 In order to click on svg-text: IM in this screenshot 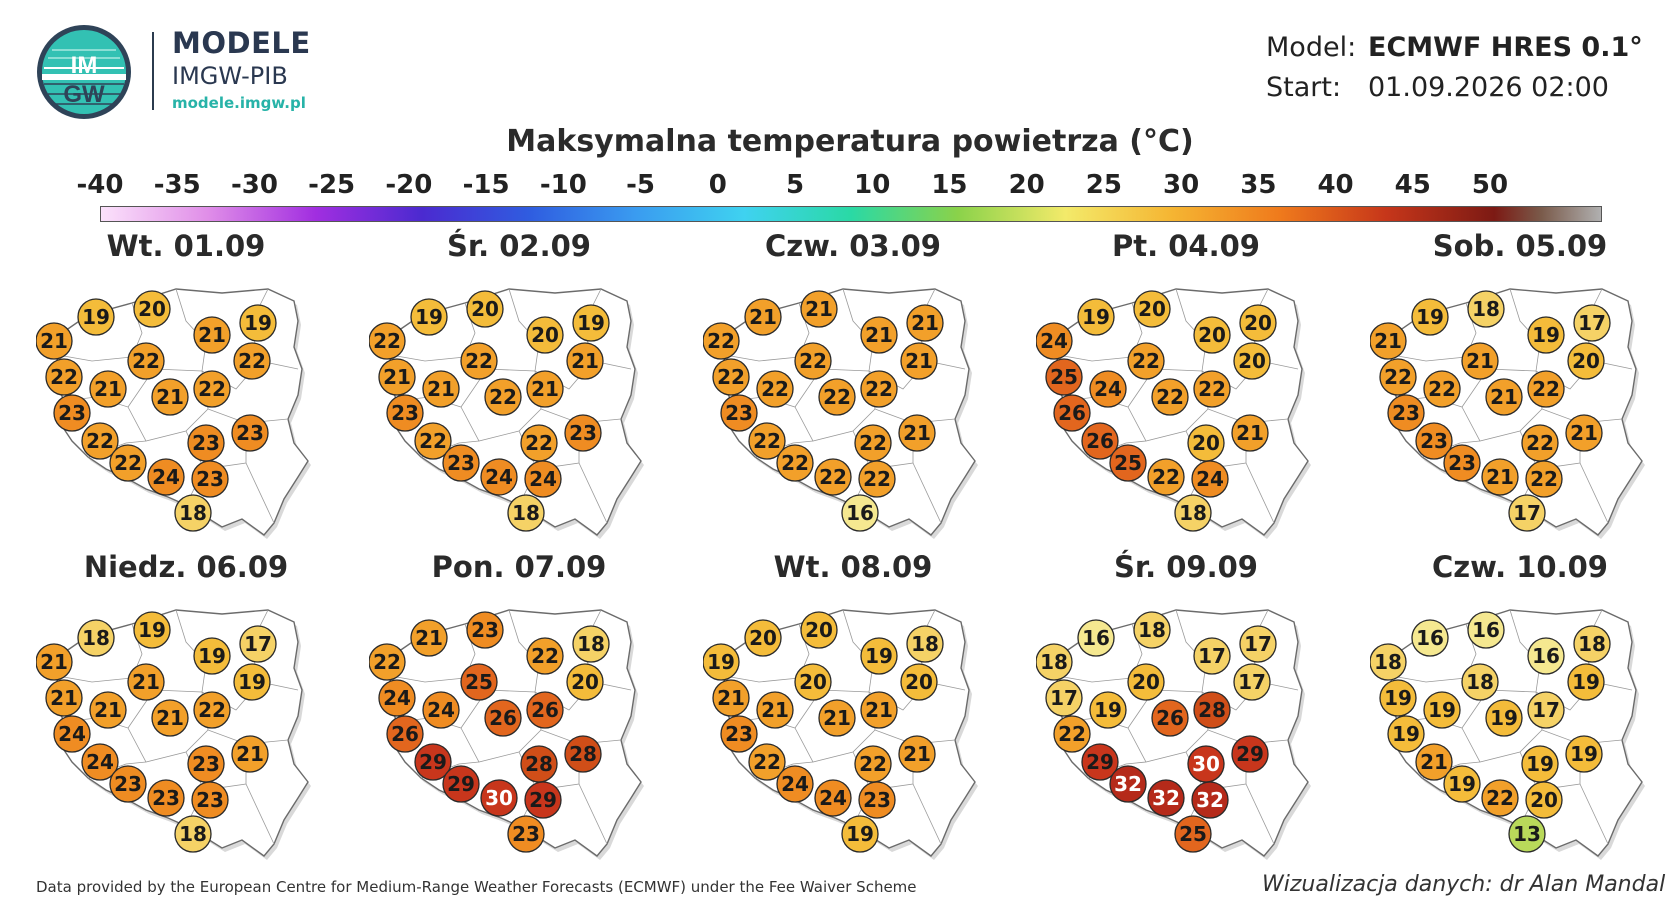, I will do `click(84, 65)`.